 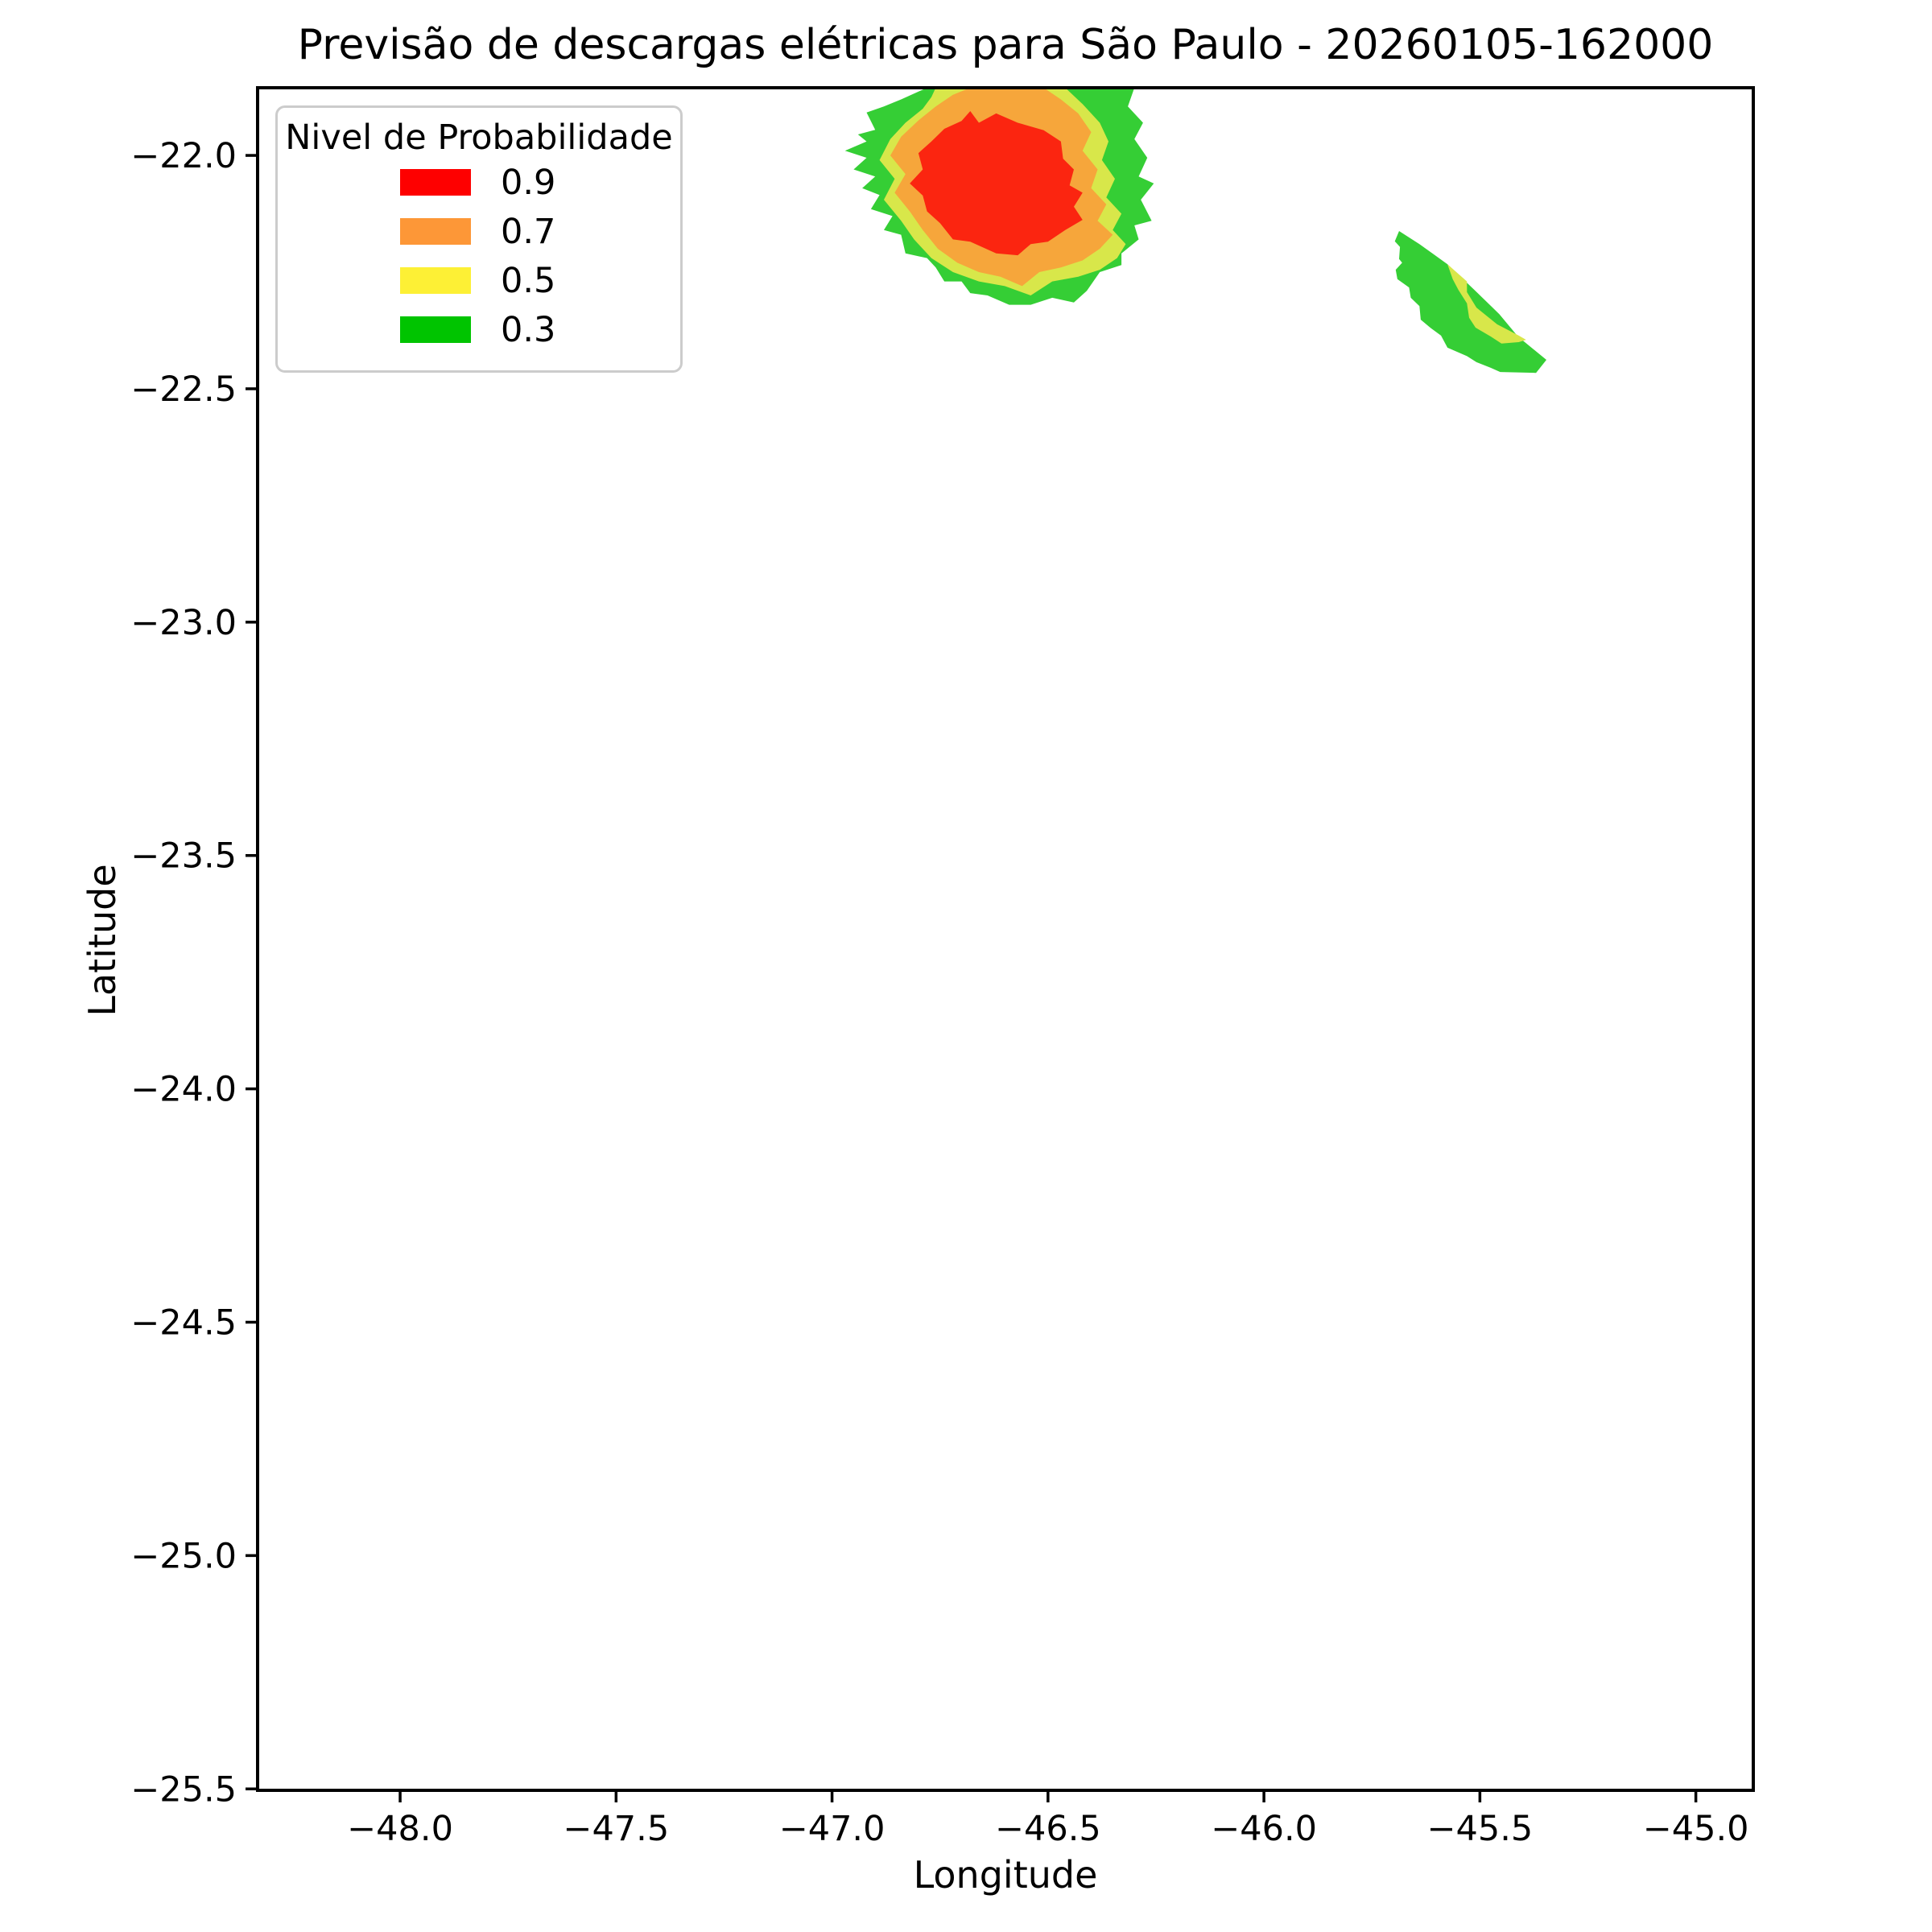 I want to click on legend-item-0.9: 0.9, so click(x=479, y=182).